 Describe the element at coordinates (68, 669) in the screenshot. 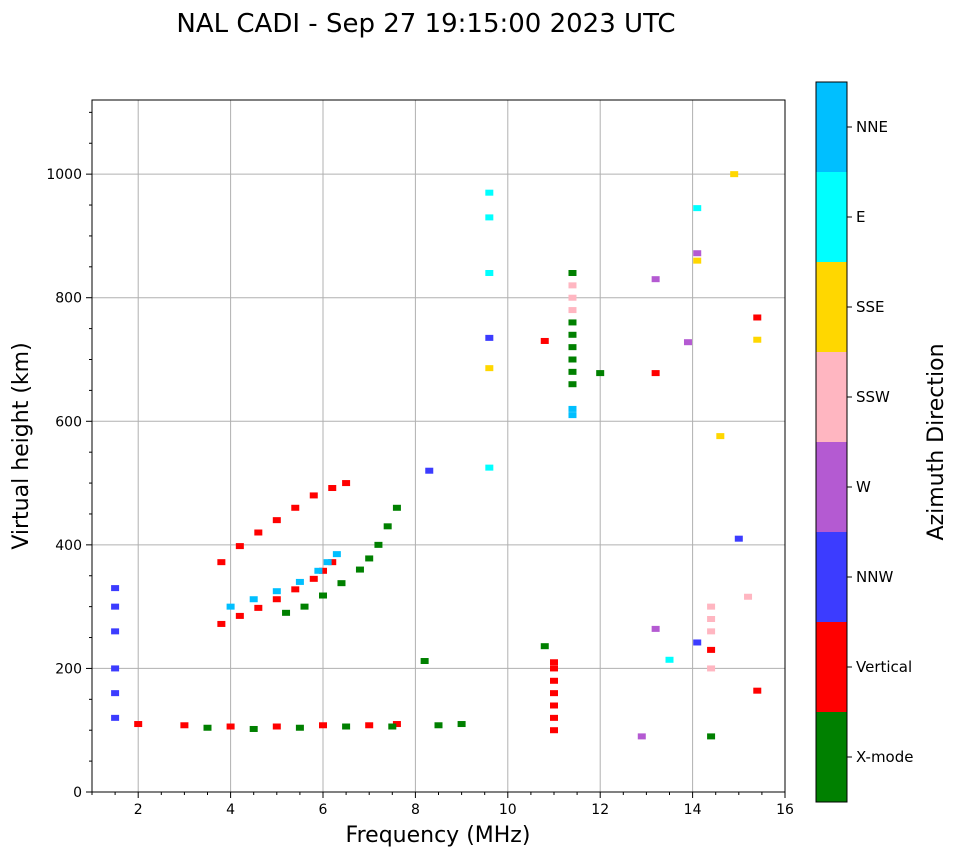

I see `y-tick-label: 200` at that location.